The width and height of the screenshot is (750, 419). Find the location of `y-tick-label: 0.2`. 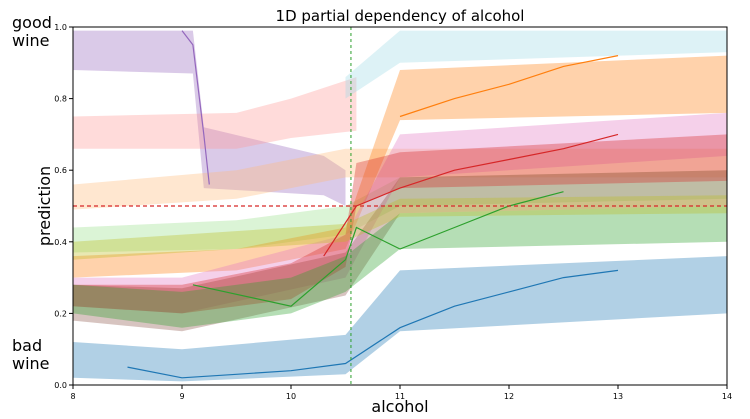

y-tick-label: 0.2 is located at coordinates (60, 313).